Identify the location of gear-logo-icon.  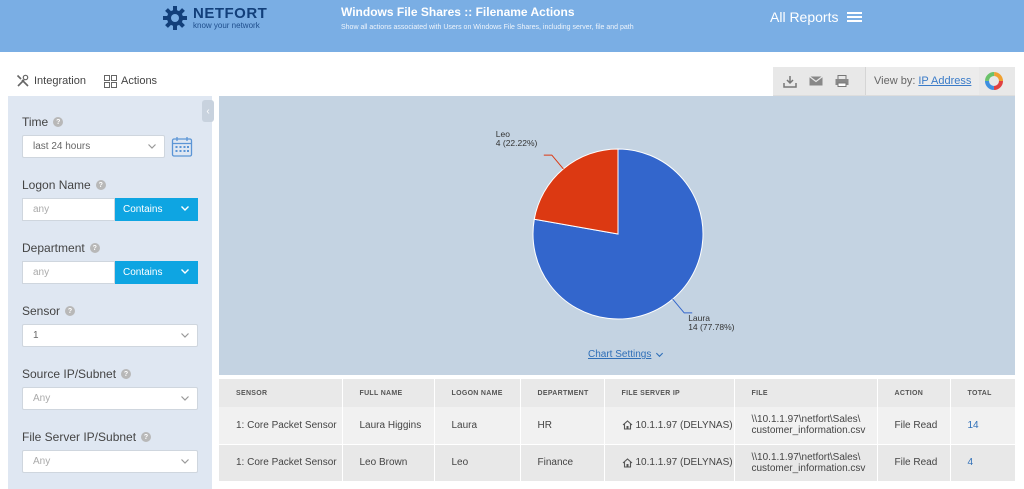
(175, 18).